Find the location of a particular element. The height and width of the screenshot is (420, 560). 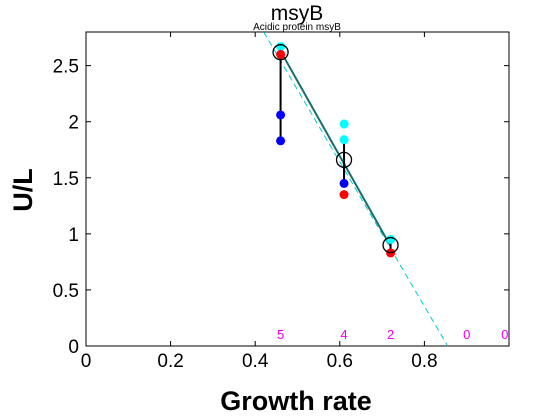

y-axis-label: U/L is located at coordinates (23, 190).